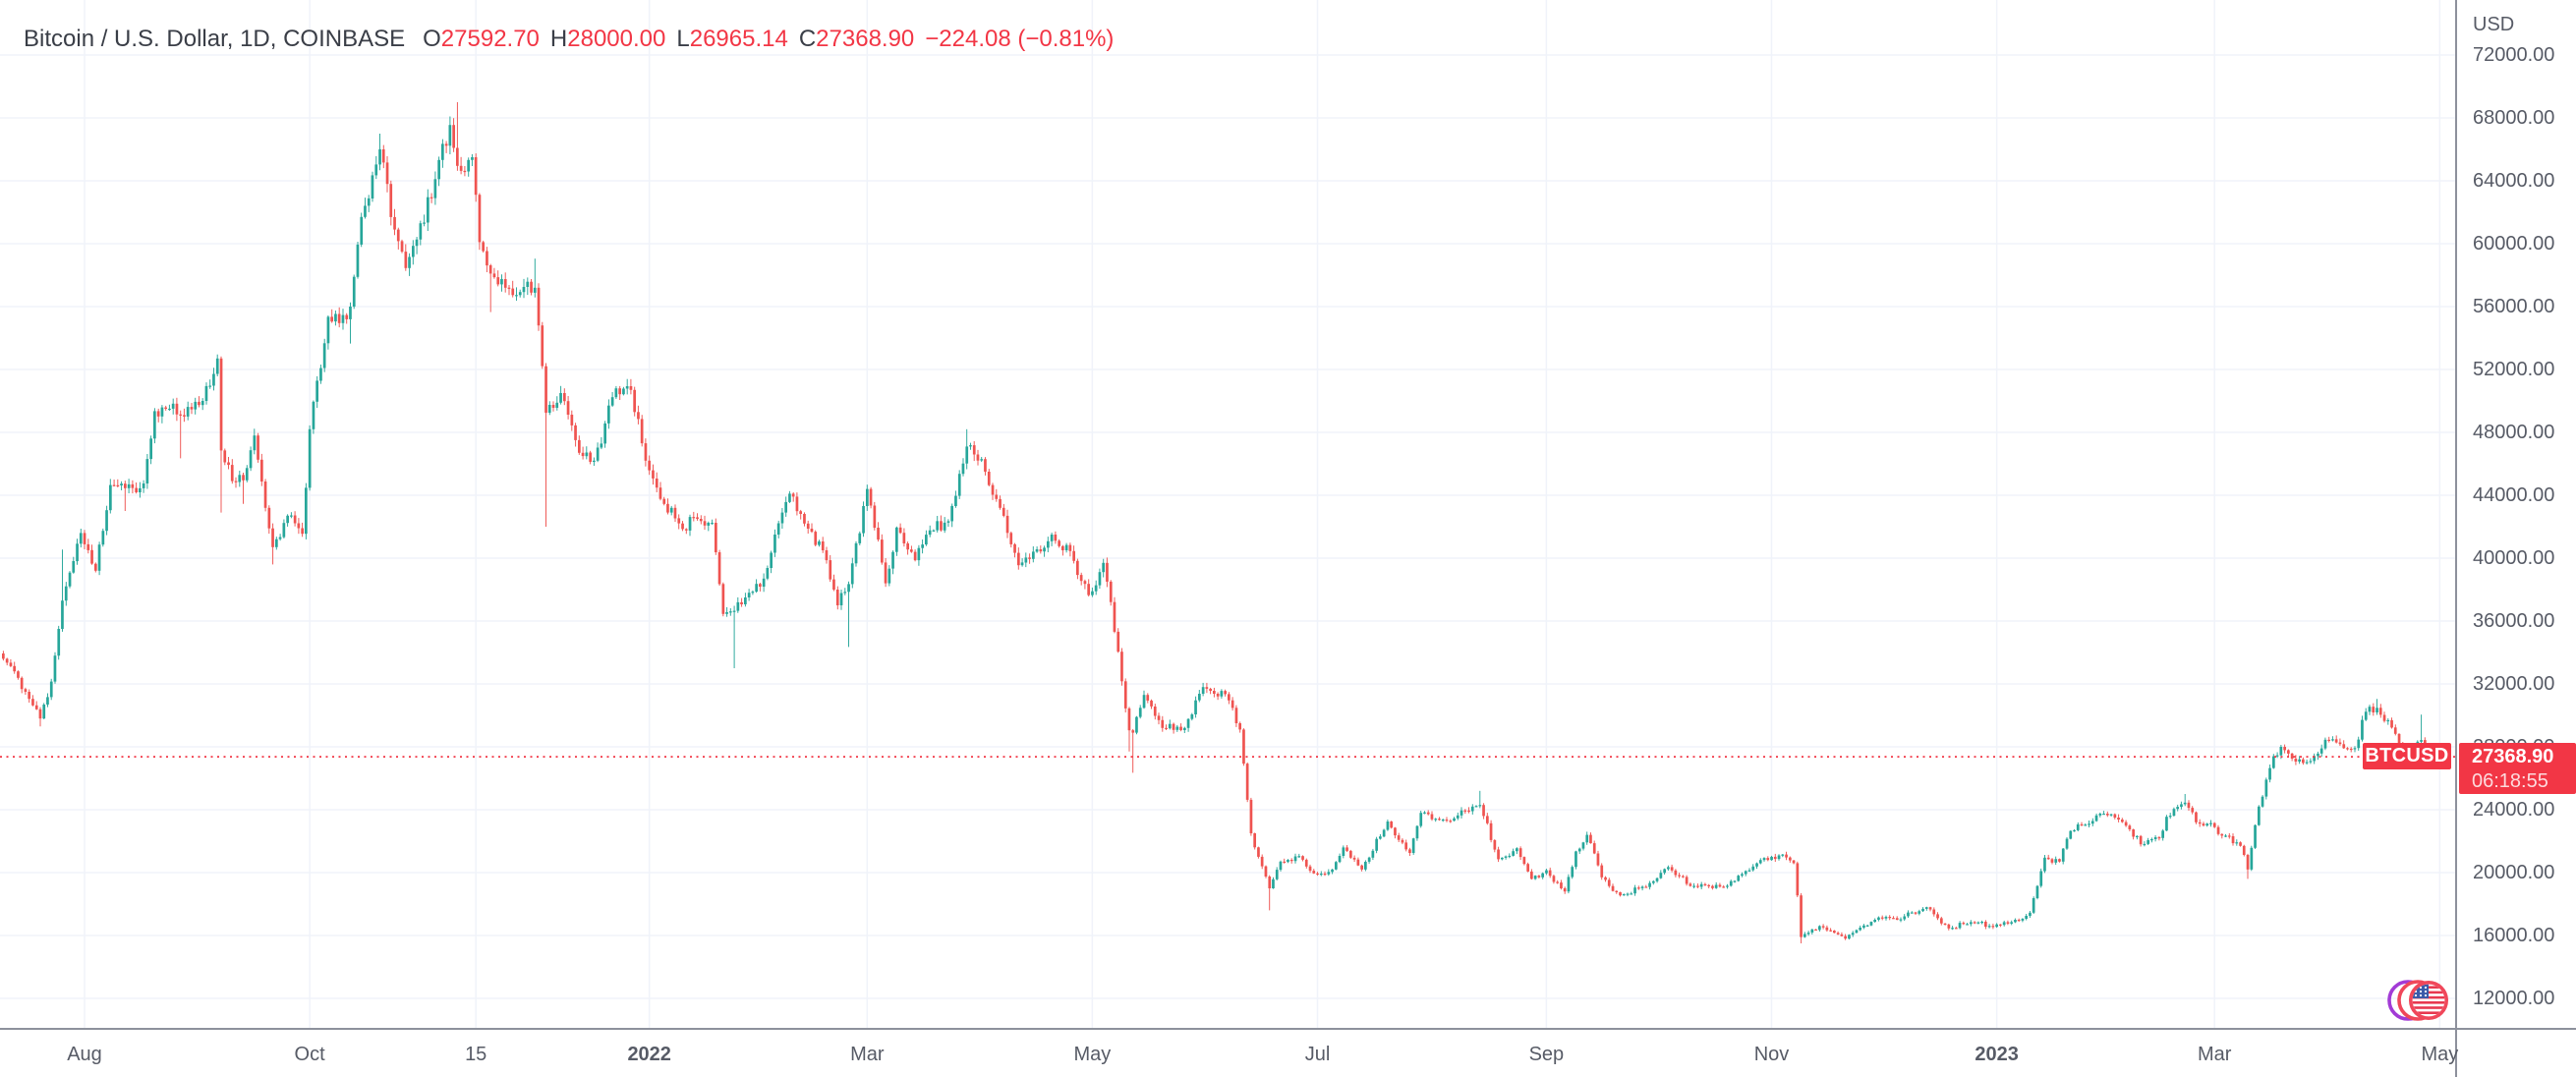  What do you see at coordinates (1772, 1055) in the screenshot?
I see `time-axis-label: Nov` at bounding box center [1772, 1055].